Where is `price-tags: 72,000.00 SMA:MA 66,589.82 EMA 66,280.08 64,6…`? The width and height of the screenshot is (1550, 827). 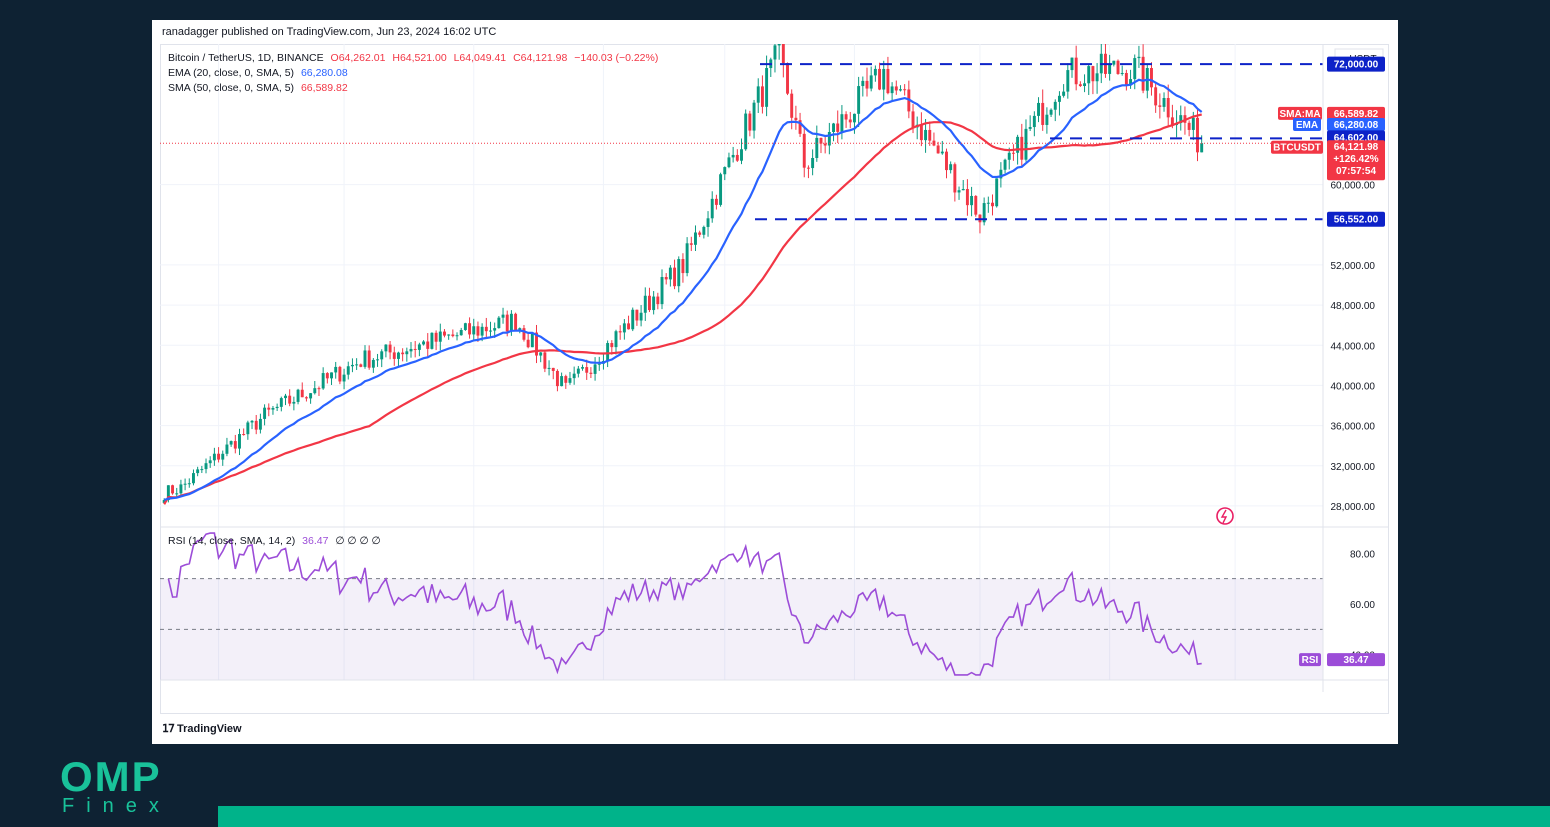
price-tags: 72,000.00 SMA:MA 66,589.82 EMA 66,280.08 64,6… is located at coordinates (1300, 361).